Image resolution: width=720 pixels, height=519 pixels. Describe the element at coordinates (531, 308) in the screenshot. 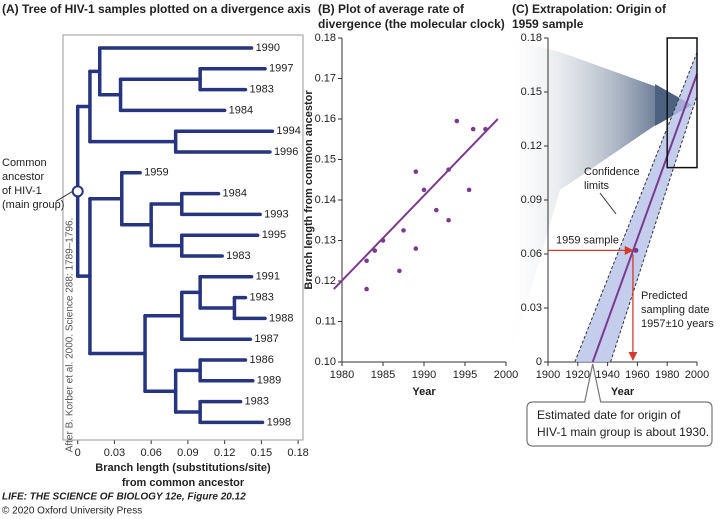

I see `y-tick-label: 0.03` at that location.